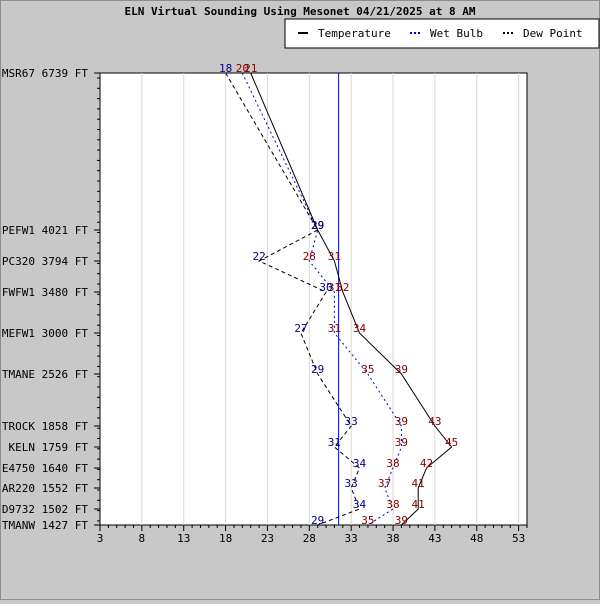 The height and width of the screenshot is (604, 600). I want to click on data-label-temperature: 31, so click(334, 256).